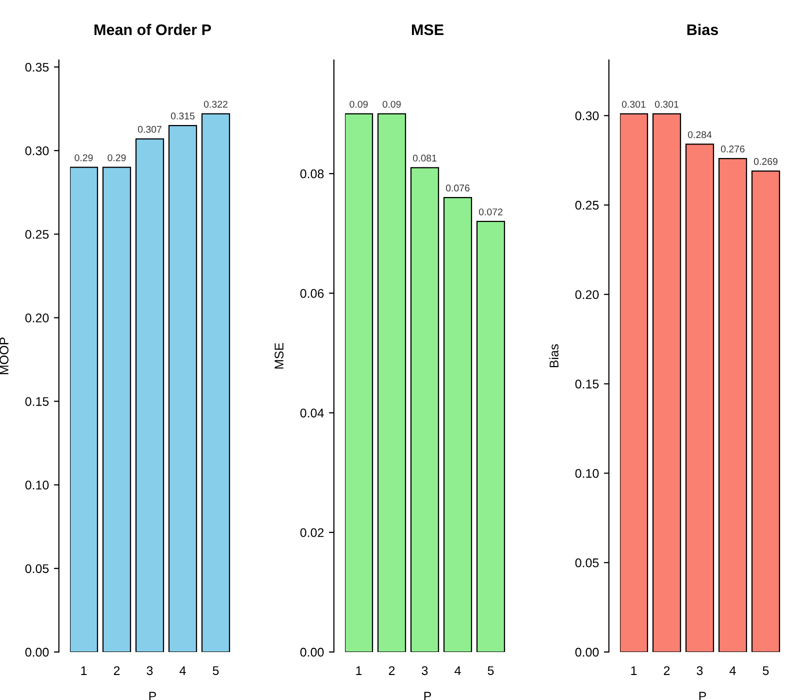 The height and width of the screenshot is (700, 797). What do you see at coordinates (424, 158) in the screenshot?
I see `data-label: 0.081` at bounding box center [424, 158].